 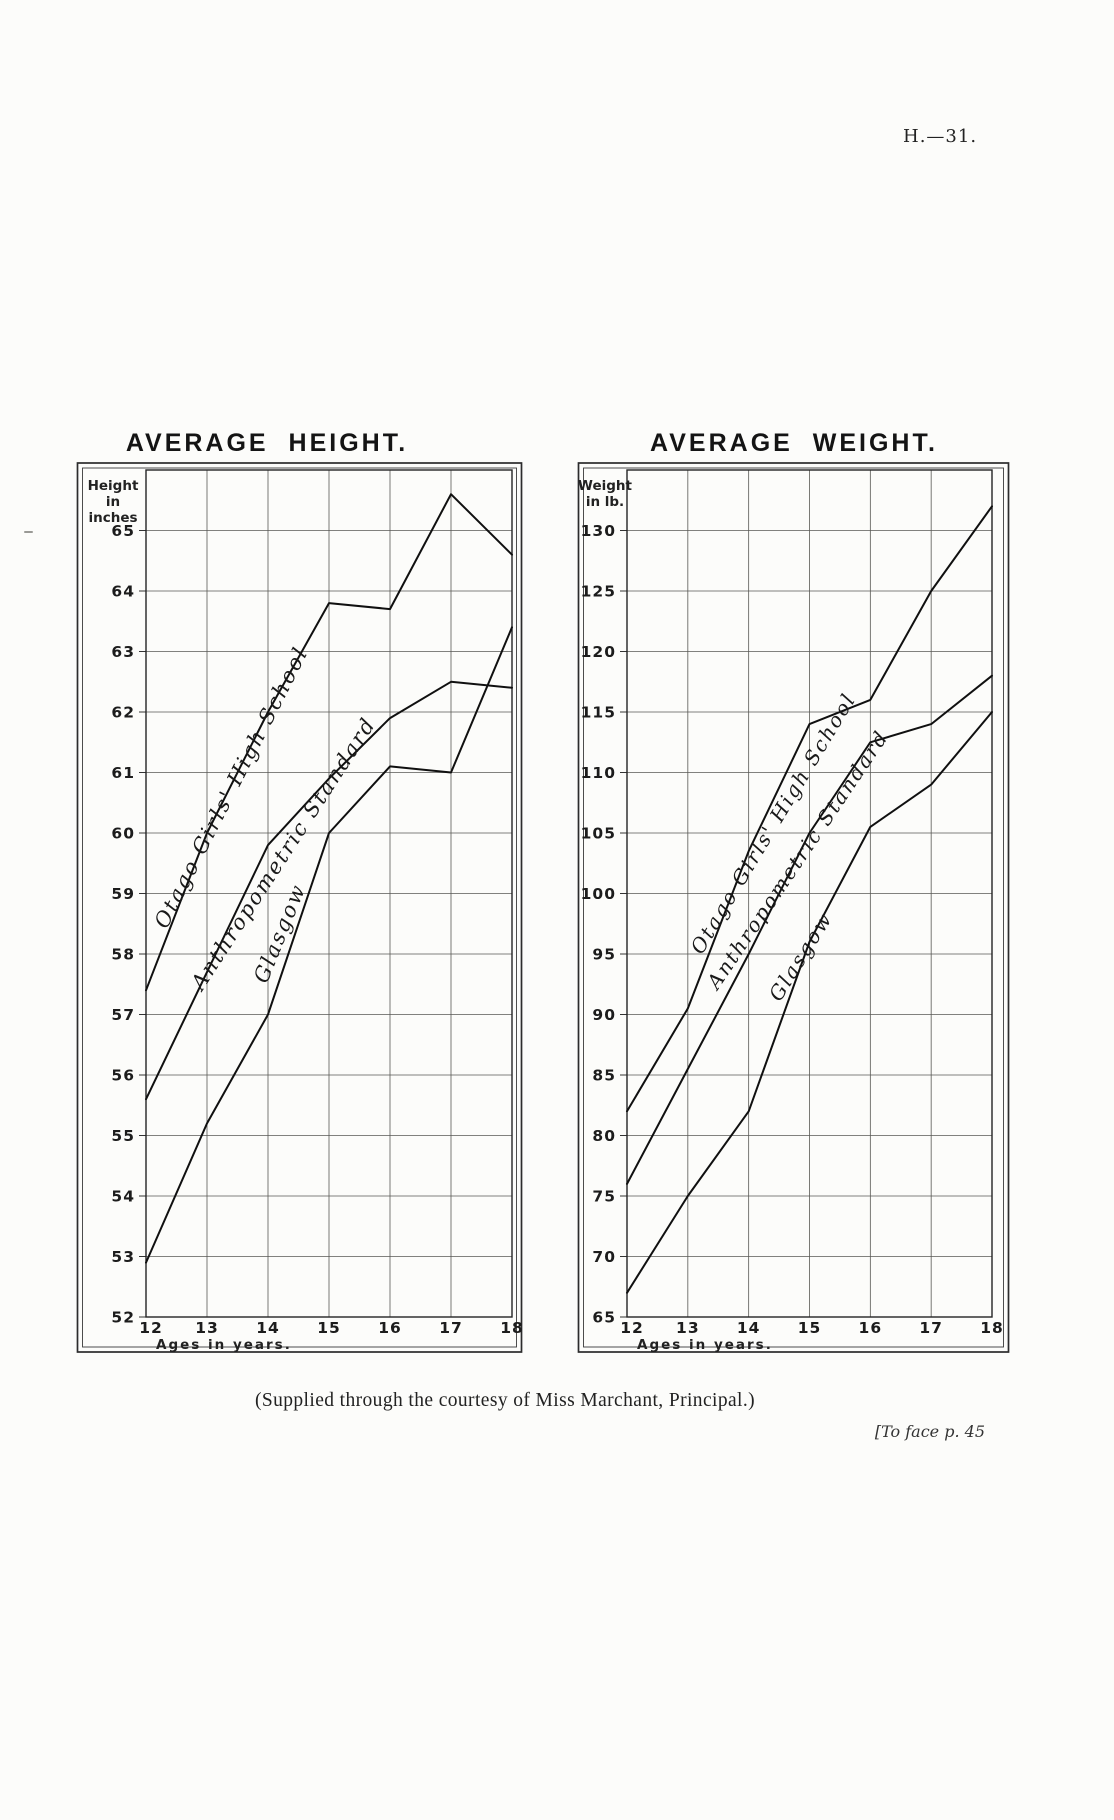 What do you see at coordinates (123, 1015) in the screenshot?
I see `y-tick-label: 57` at bounding box center [123, 1015].